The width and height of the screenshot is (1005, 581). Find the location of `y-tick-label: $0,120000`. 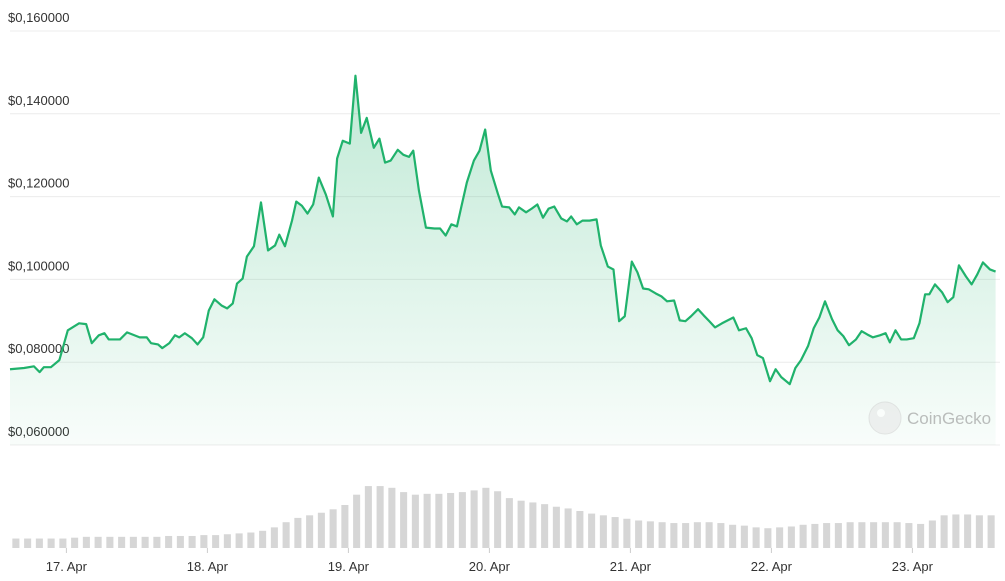

y-tick-label: $0,120000 is located at coordinates (38, 183).